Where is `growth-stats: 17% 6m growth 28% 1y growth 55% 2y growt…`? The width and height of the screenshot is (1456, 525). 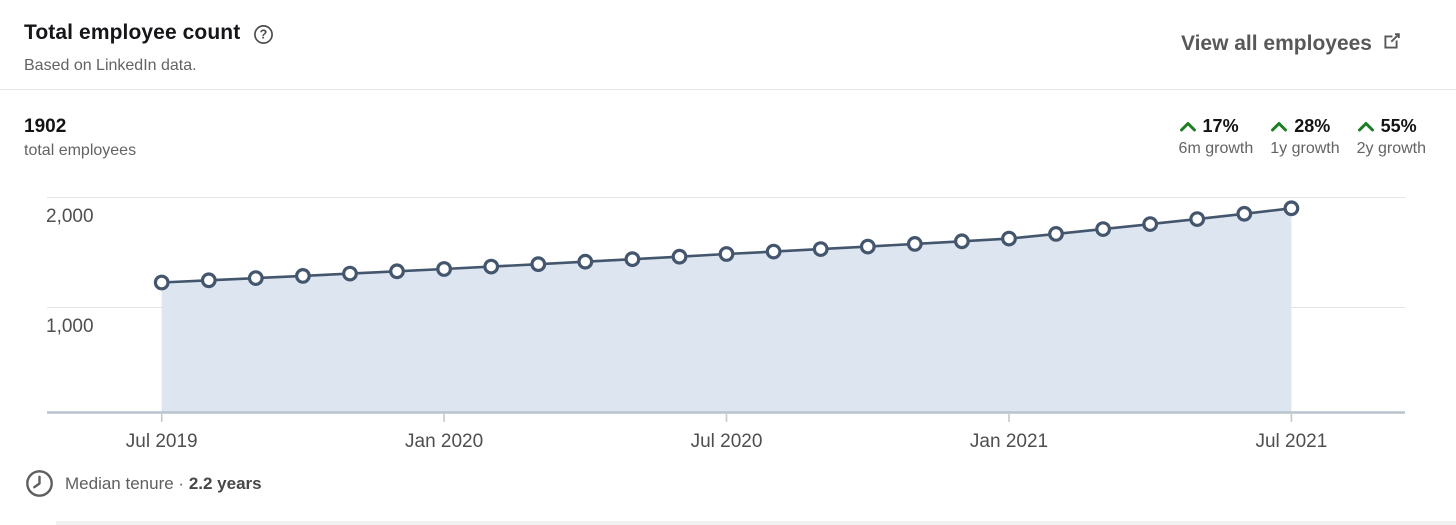 growth-stats: 17% 6m growth 28% 1y growth 55% 2y growt… is located at coordinates (1302, 137).